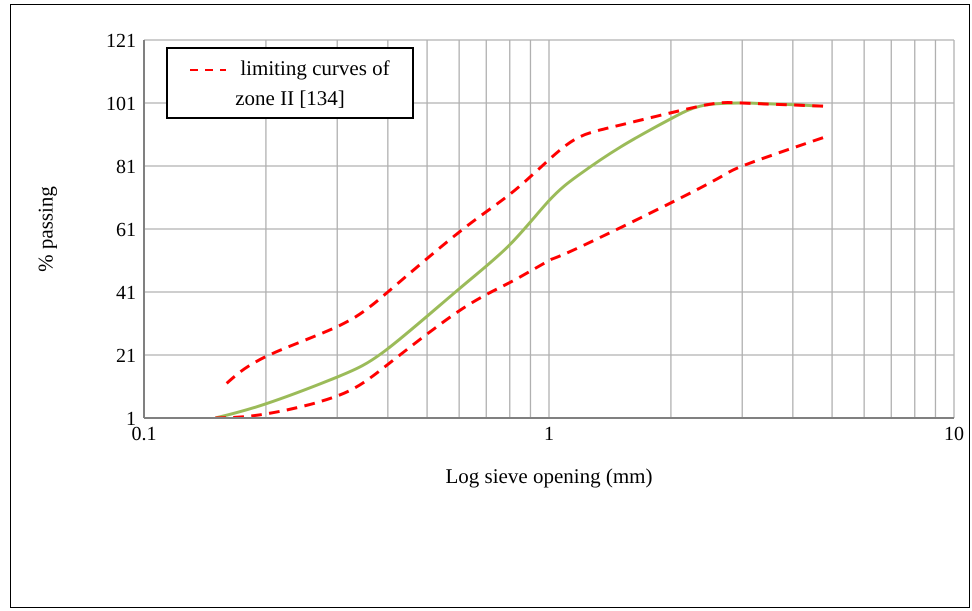 Image resolution: width=972 pixels, height=611 pixels. Describe the element at coordinates (549, 476) in the screenshot. I see `x-axis-title: Log sieve opening (mm)` at that location.